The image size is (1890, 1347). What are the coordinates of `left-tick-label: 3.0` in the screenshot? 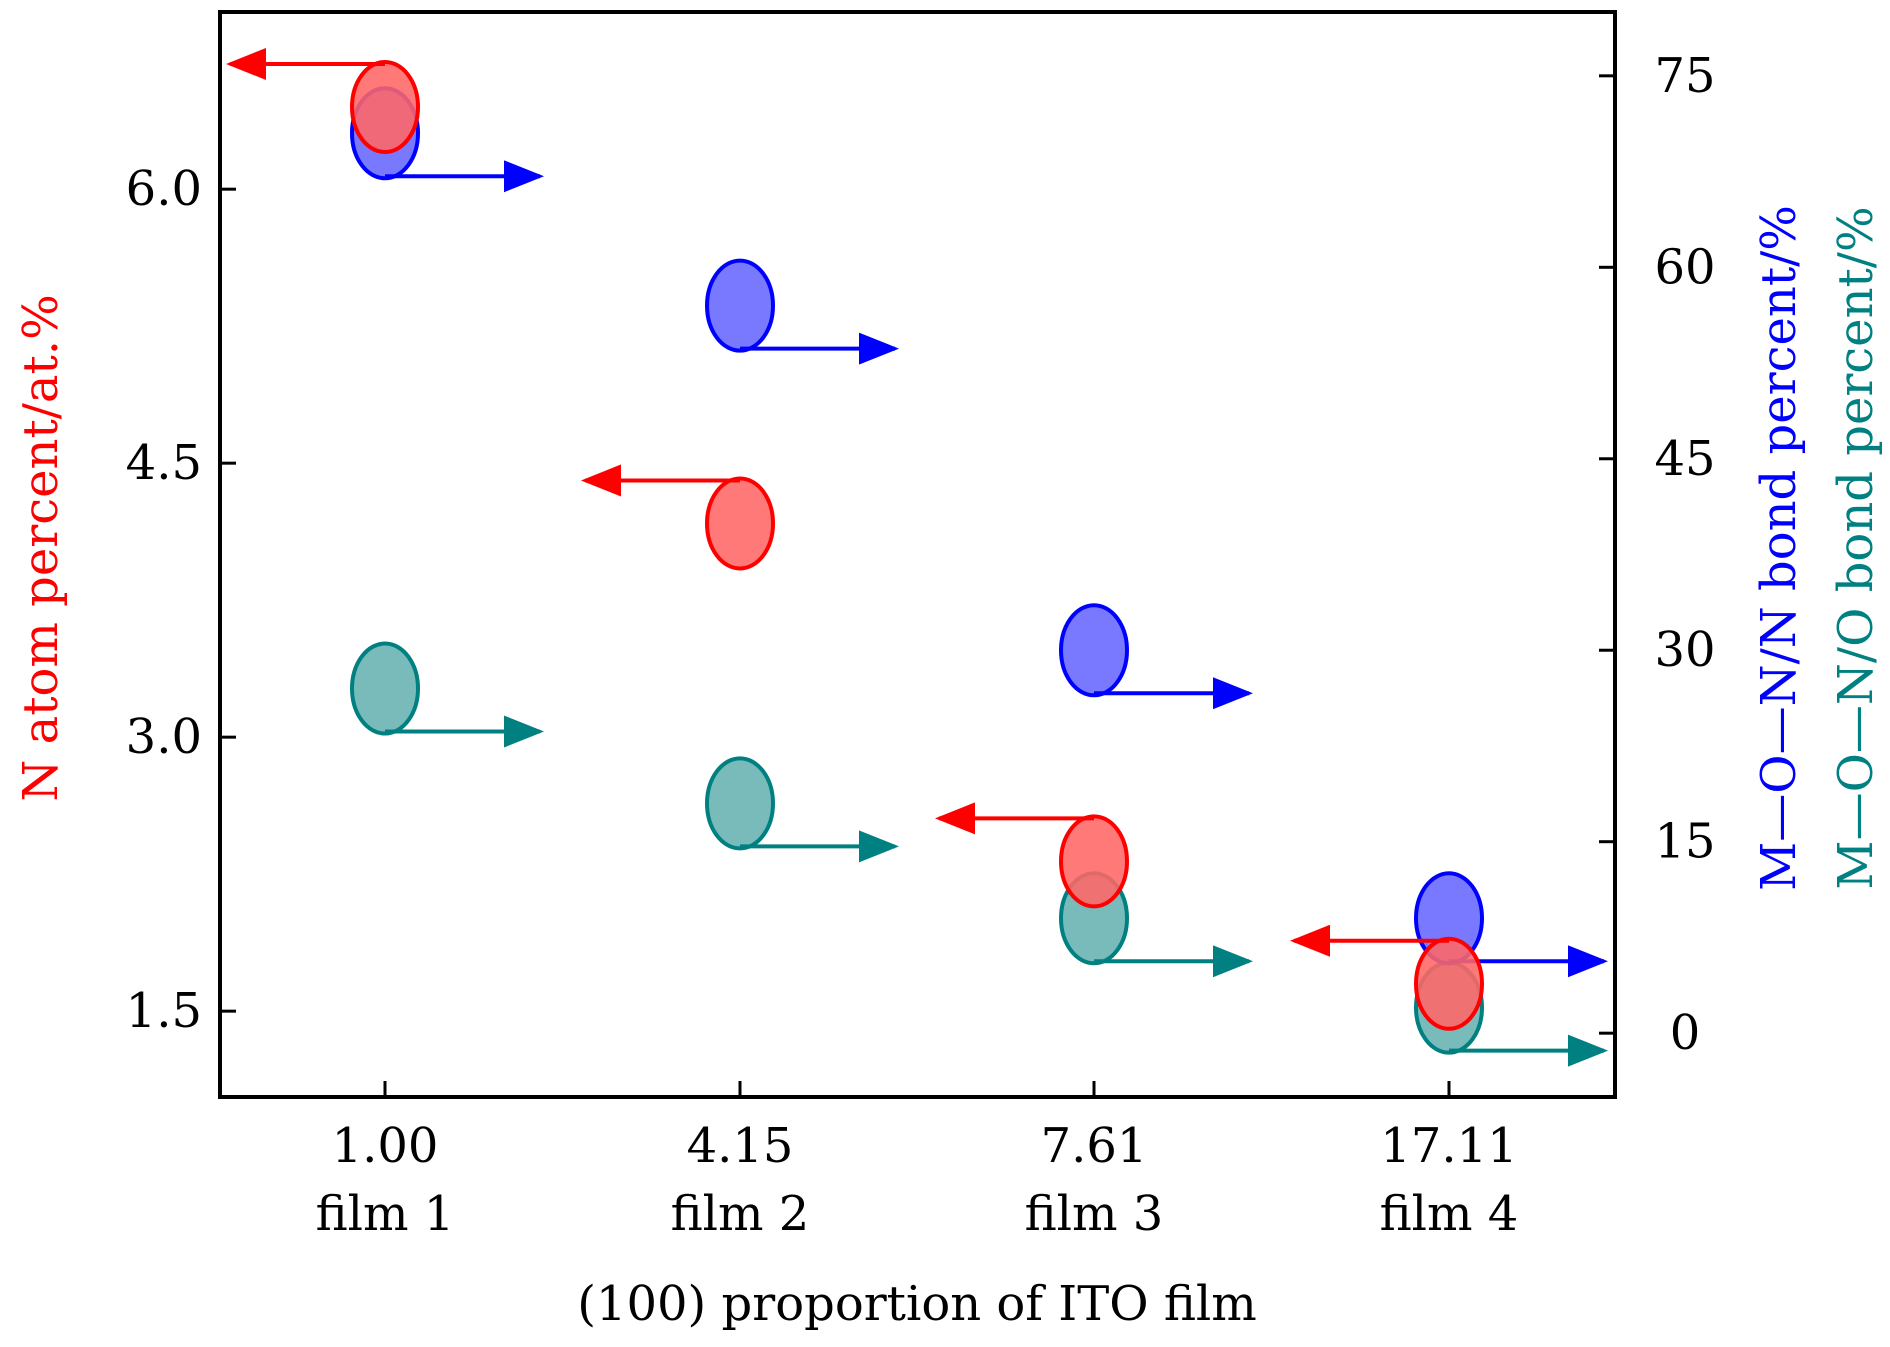 It's located at (164, 737).